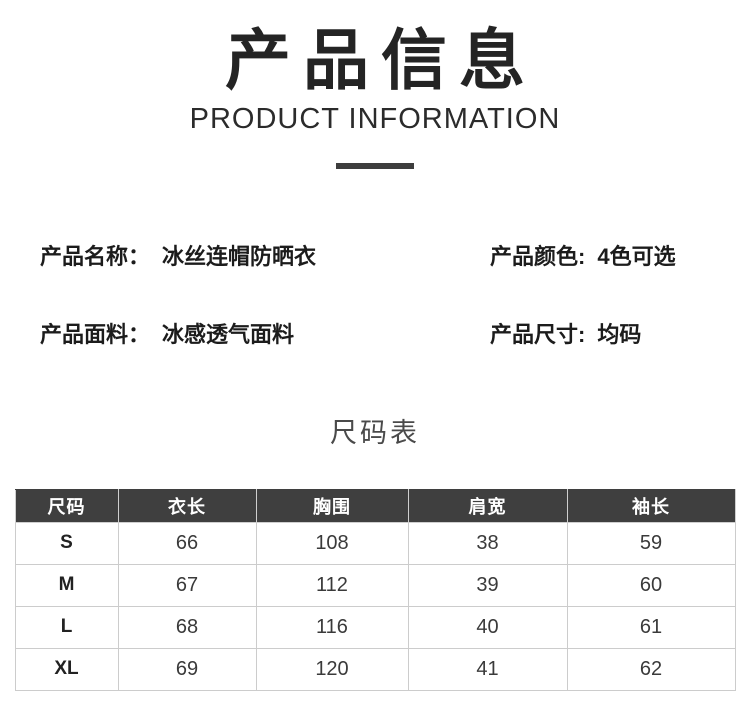  Describe the element at coordinates (375, 165) in the screenshot. I see `title-divider` at that location.